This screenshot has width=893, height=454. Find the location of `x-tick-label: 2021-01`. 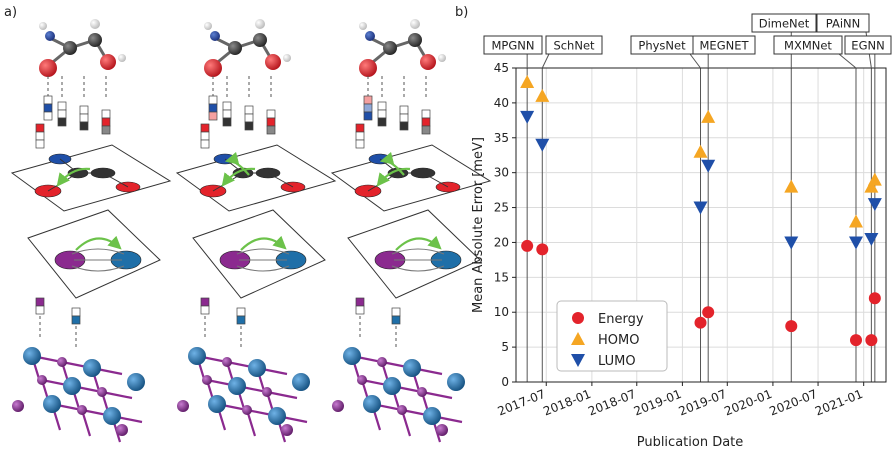

x-tick-label: 2021-01 is located at coordinates (839, 403).